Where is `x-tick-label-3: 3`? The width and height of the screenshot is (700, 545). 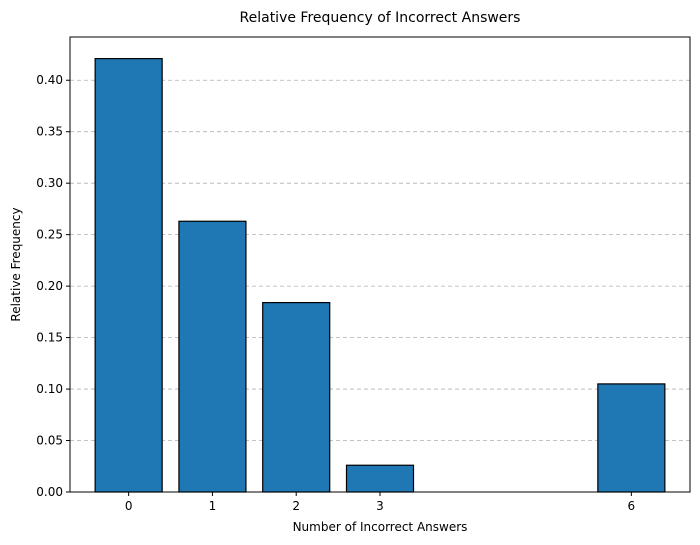 x-tick-label-3: 3 is located at coordinates (380, 506).